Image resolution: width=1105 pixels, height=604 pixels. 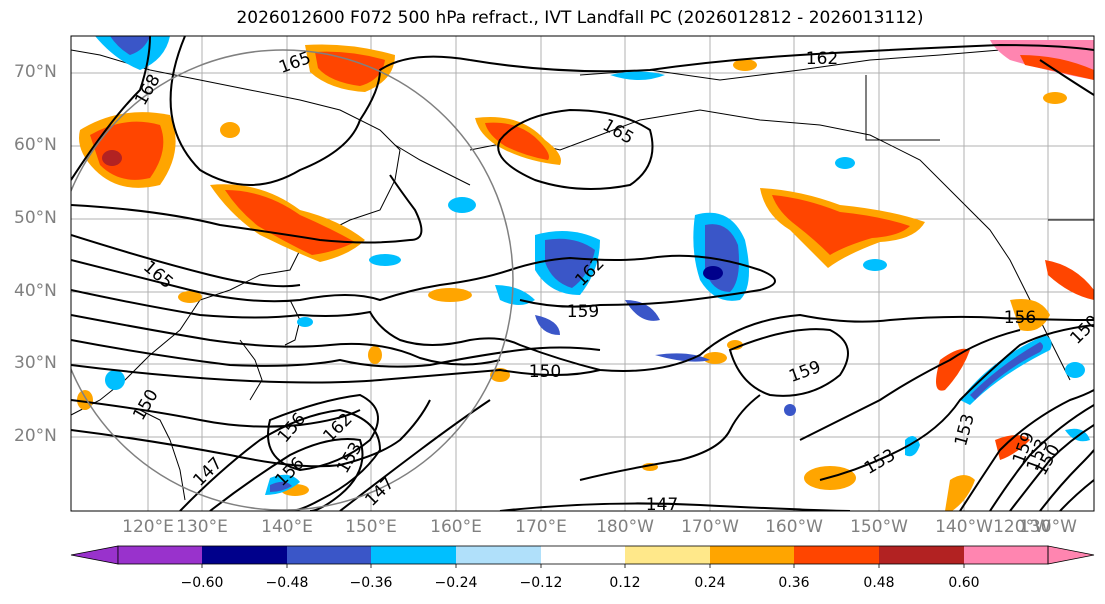 What do you see at coordinates (879, 583) in the screenshot?
I see `colorbar-tick-0.48: 0.48` at bounding box center [879, 583].